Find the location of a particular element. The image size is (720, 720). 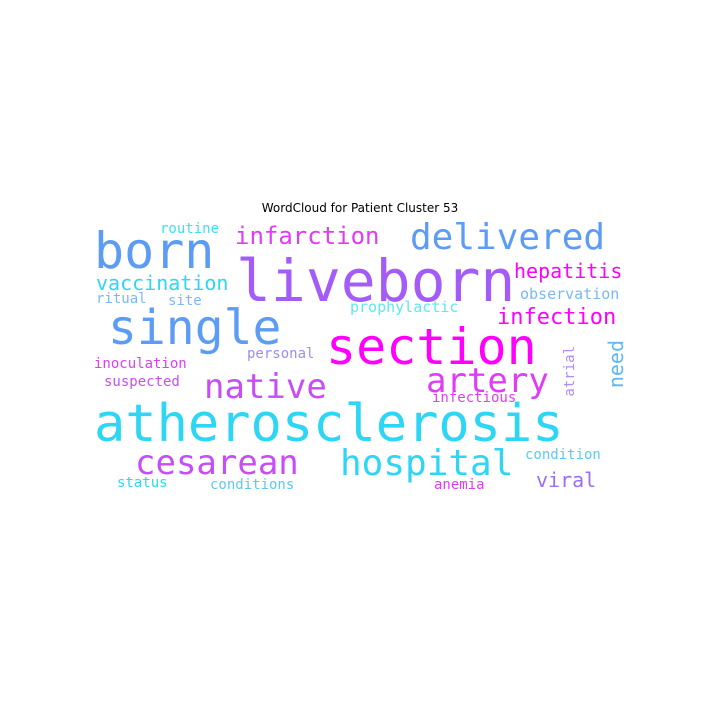

word-observation: observation is located at coordinates (570, 294).